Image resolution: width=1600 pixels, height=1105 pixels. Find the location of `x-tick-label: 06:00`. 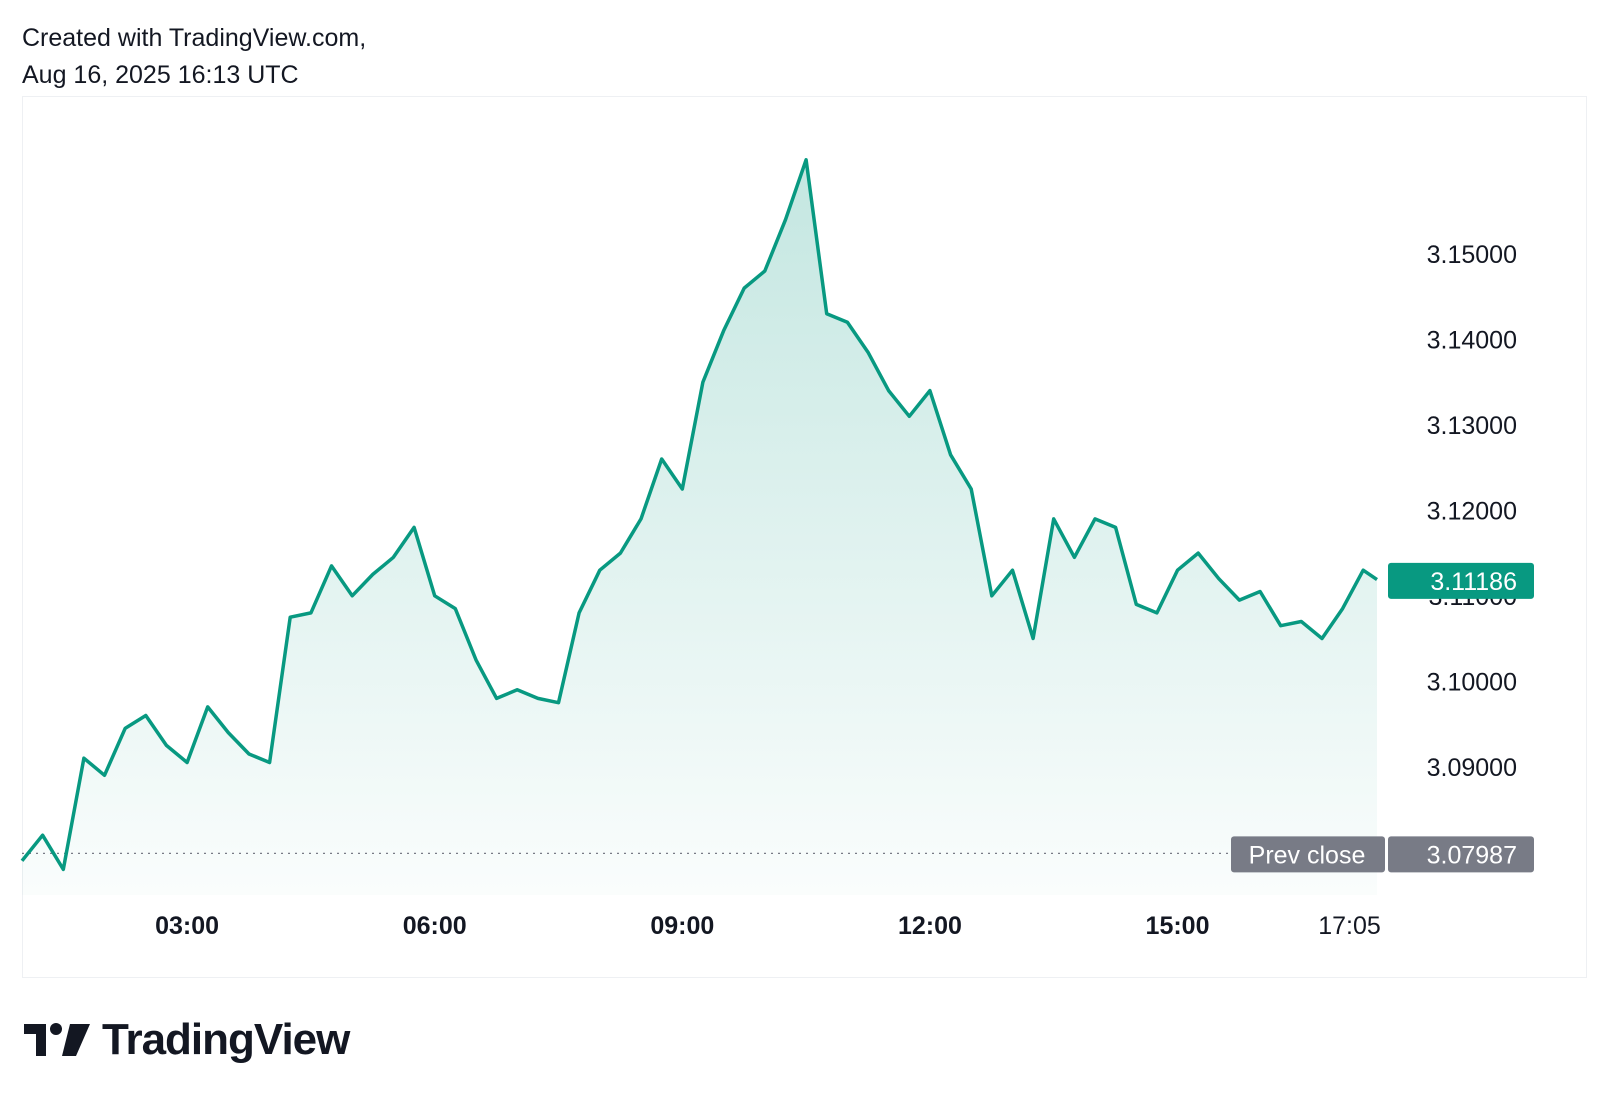

x-tick-label: 06:00 is located at coordinates (435, 926).